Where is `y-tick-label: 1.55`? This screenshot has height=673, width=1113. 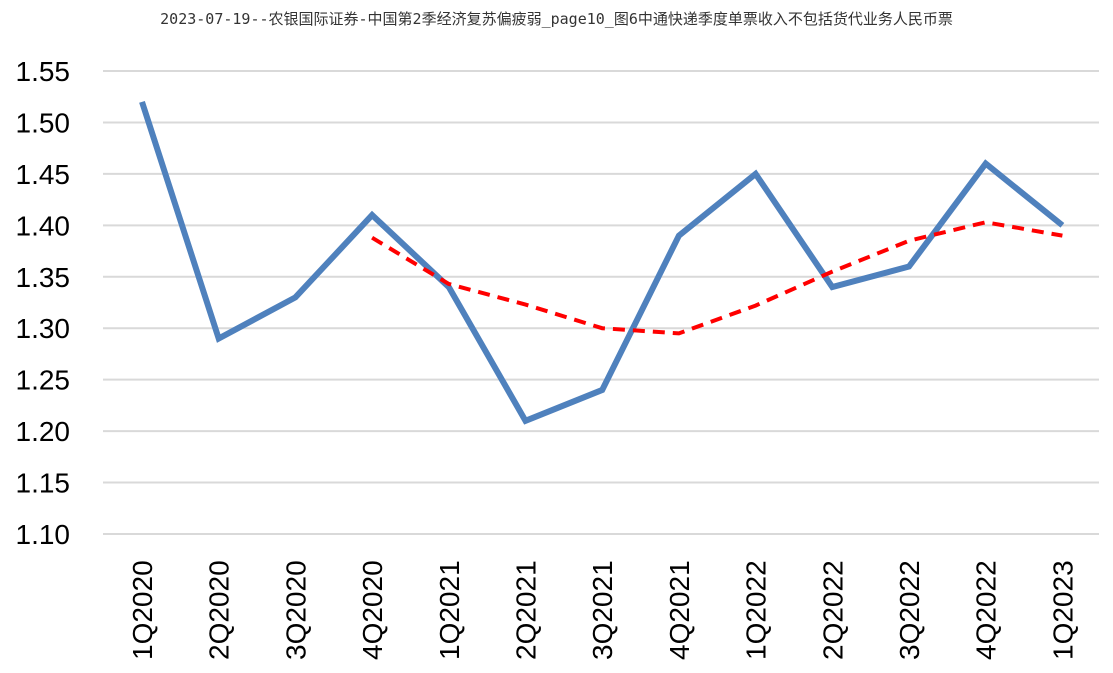 y-tick-label: 1.55 is located at coordinates (43, 71).